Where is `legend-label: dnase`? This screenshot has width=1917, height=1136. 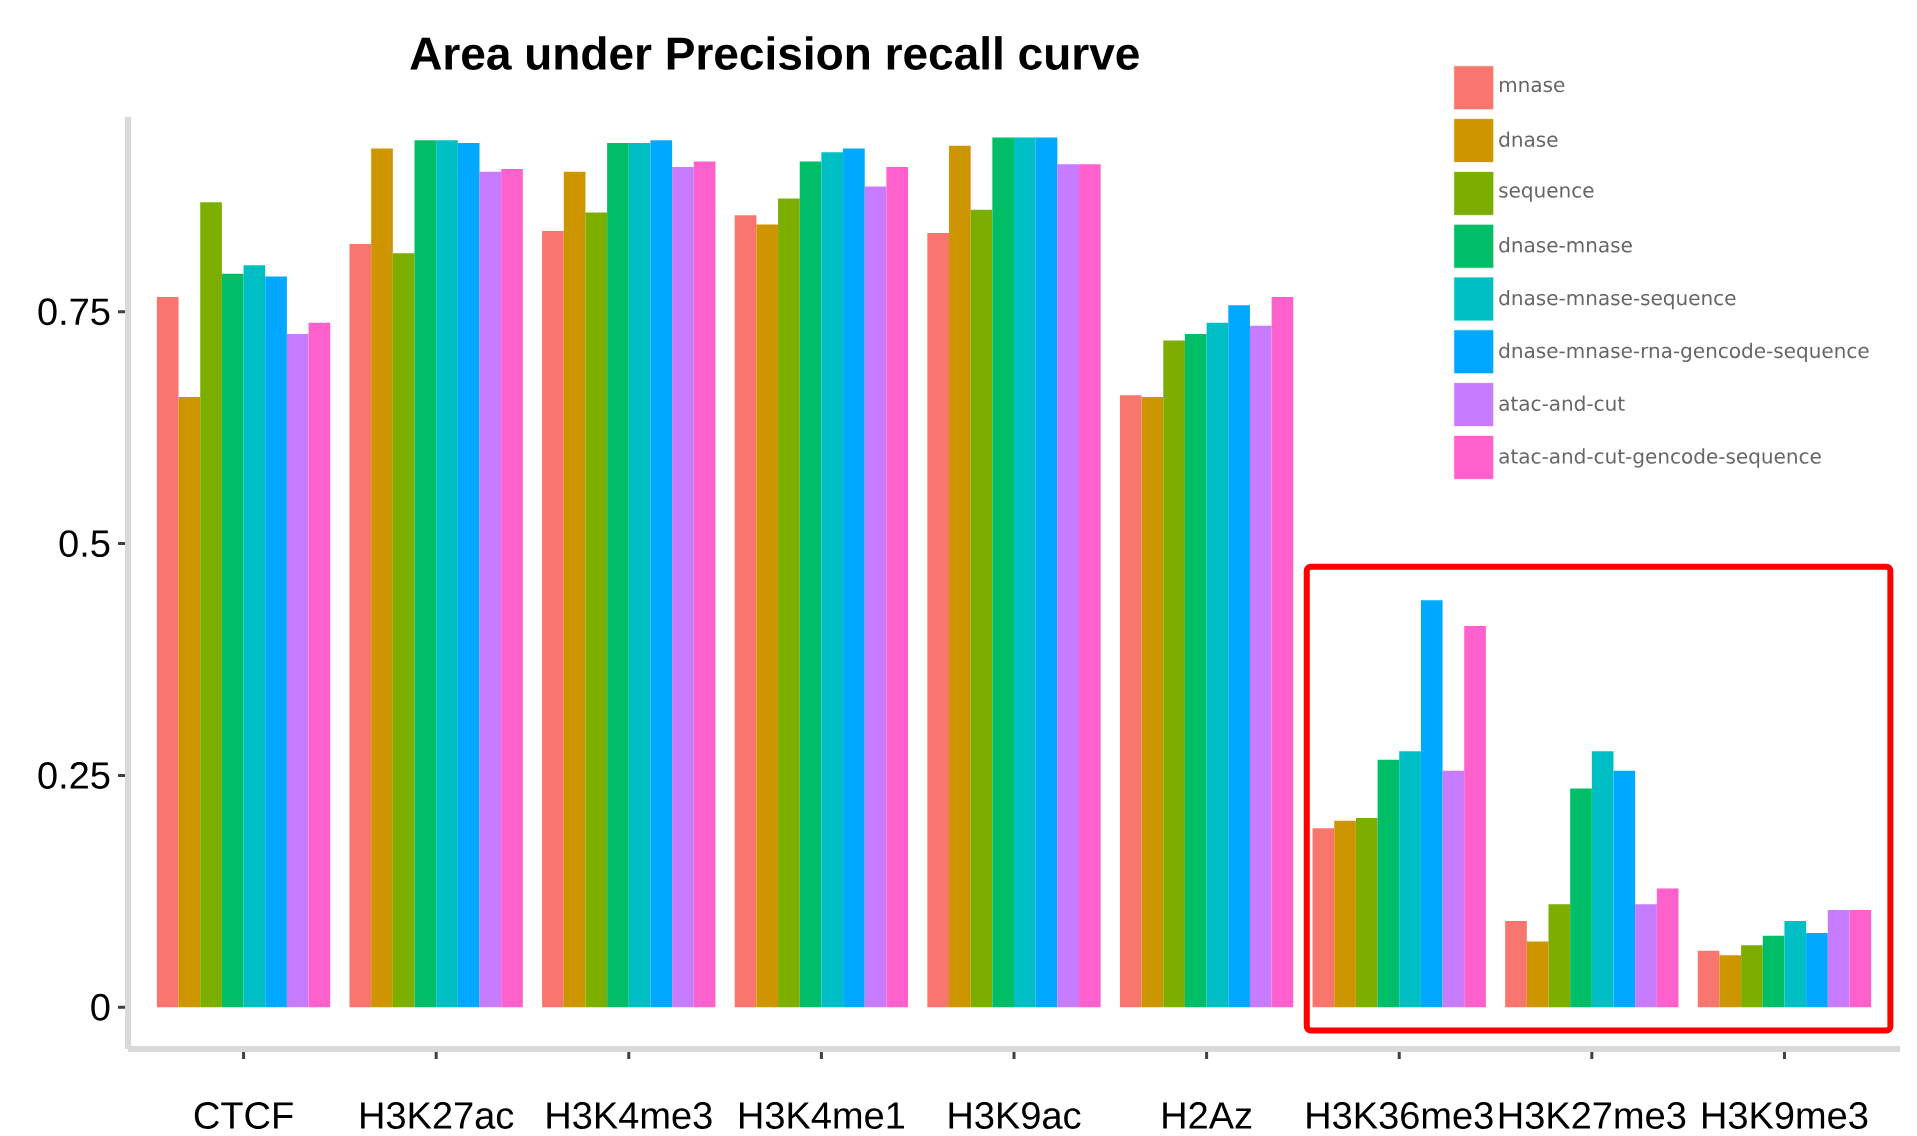
legend-label: dnase is located at coordinates (1528, 139).